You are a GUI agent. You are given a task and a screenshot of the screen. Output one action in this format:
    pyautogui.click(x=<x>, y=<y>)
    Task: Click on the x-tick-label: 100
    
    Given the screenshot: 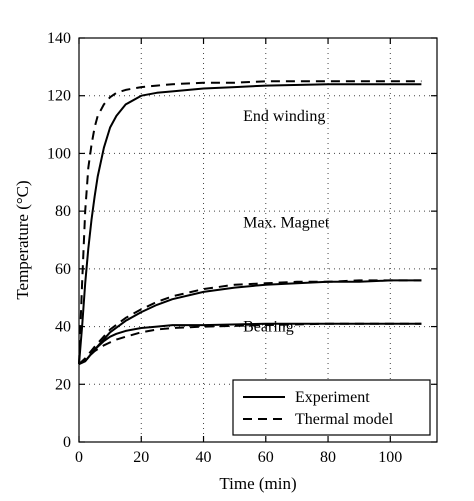 What is the action you would take?
    pyautogui.click(x=390, y=457)
    